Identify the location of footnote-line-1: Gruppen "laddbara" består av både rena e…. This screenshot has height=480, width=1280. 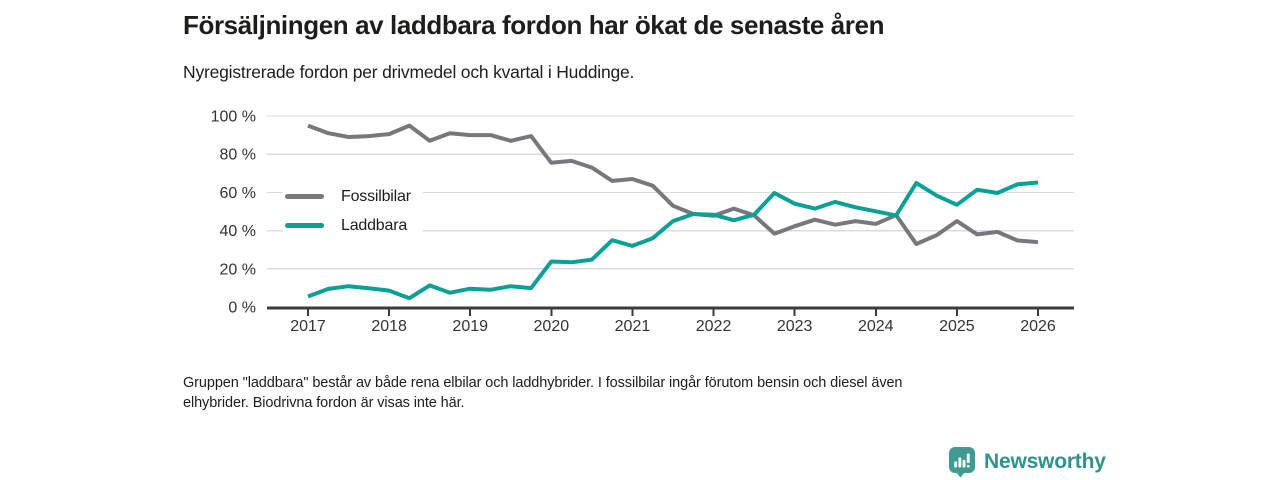
(543, 383).